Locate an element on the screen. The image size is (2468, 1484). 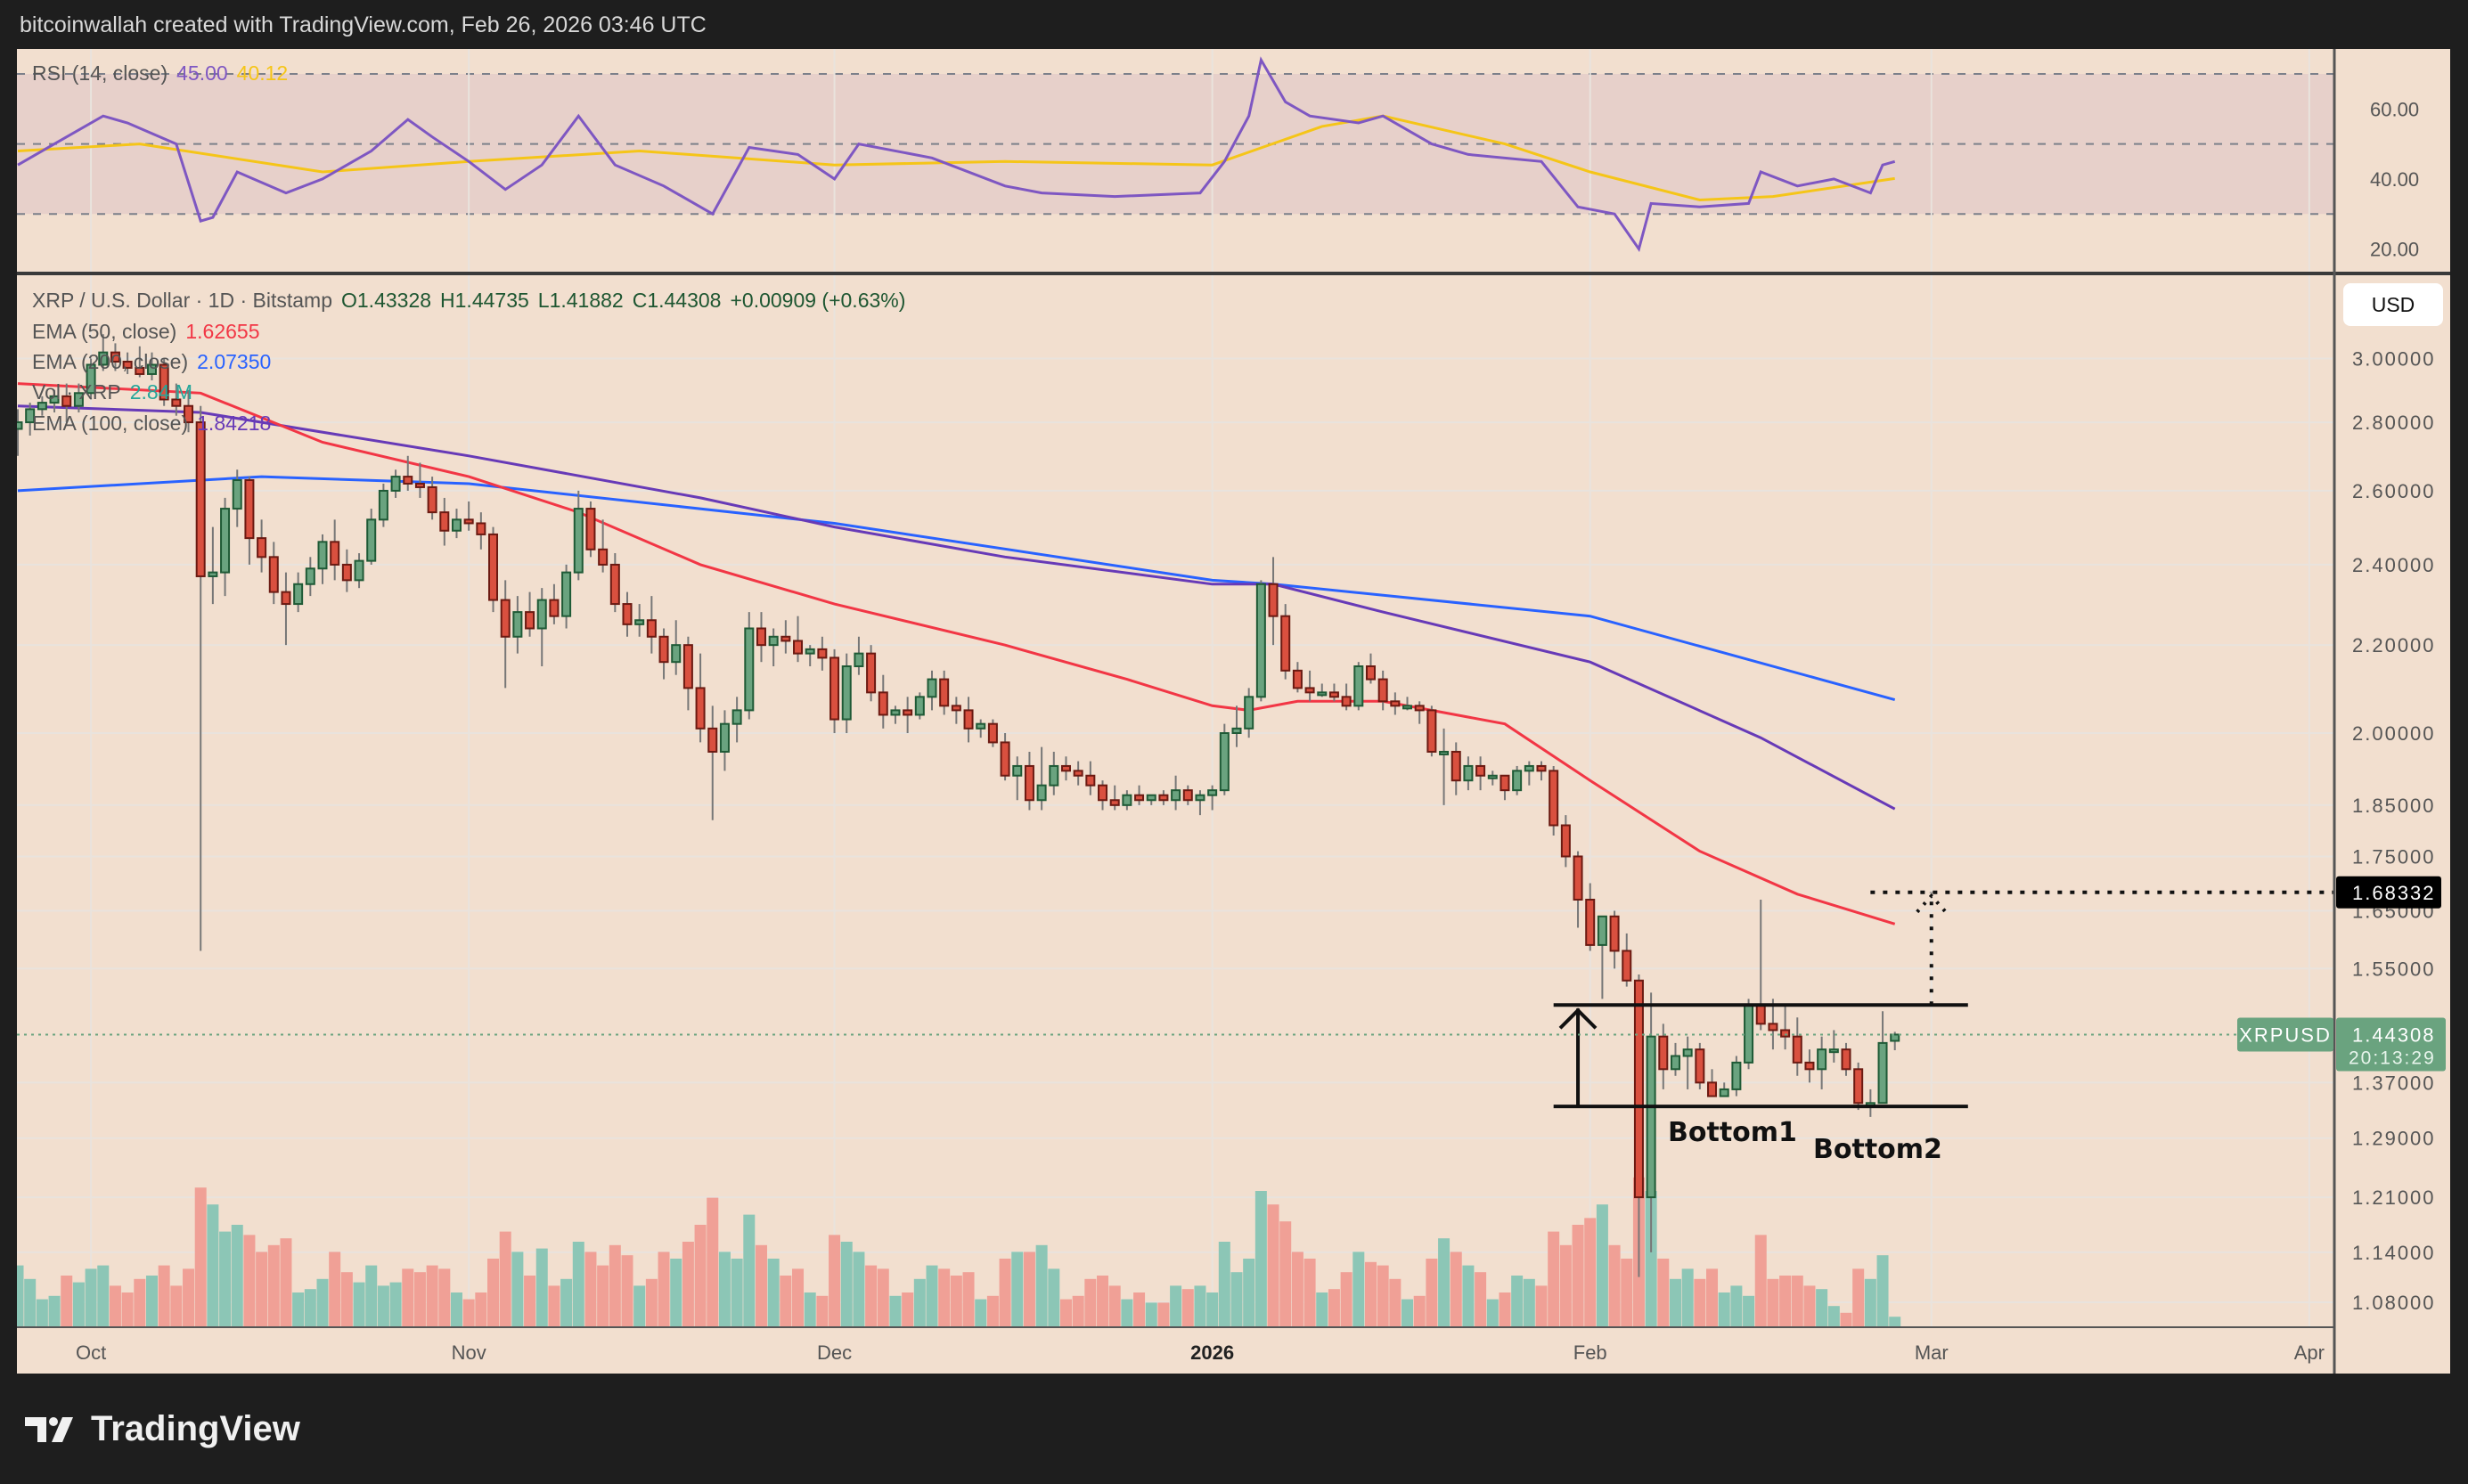
ema50-legend: EMA (50, close) 1.62655 is located at coordinates (150, 332).